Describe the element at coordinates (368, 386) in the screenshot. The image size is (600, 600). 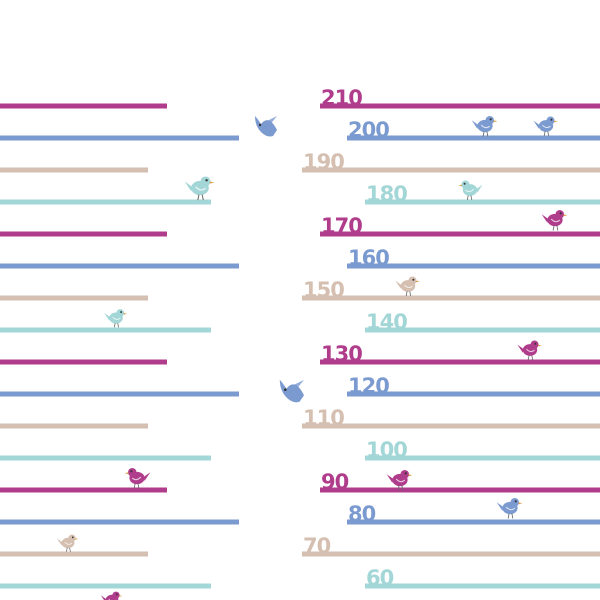
I see `height-label-120: 120` at that location.